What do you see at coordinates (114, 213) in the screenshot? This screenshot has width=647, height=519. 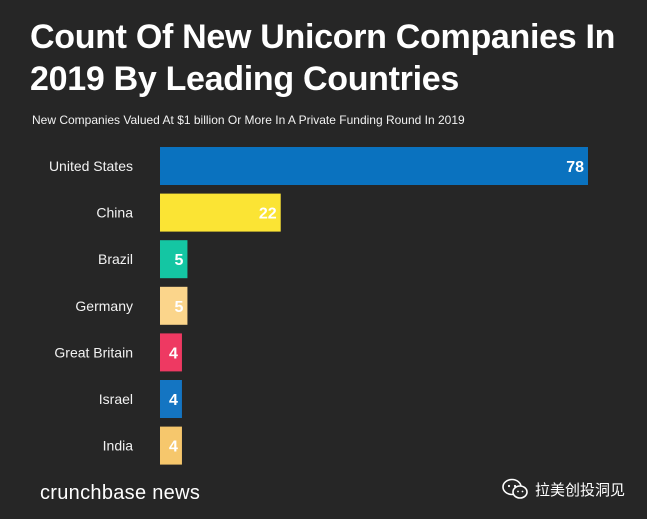 I see `category-label: China` at bounding box center [114, 213].